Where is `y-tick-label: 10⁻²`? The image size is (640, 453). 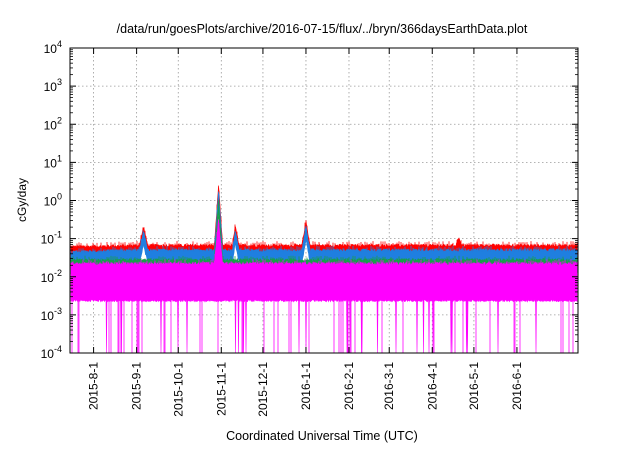
y-tick-label: 10⁻² is located at coordinates (51, 276).